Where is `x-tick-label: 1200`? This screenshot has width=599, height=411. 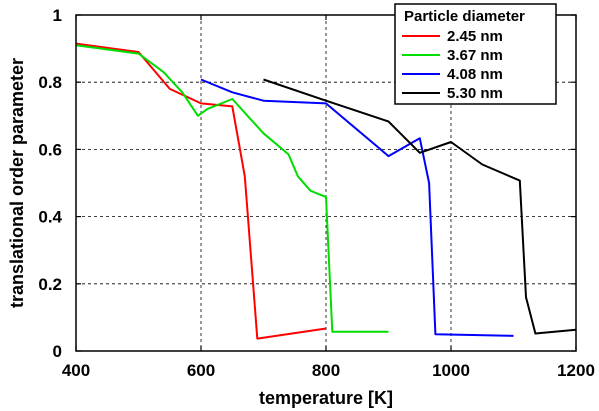 x-tick-label: 1200 is located at coordinates (576, 370).